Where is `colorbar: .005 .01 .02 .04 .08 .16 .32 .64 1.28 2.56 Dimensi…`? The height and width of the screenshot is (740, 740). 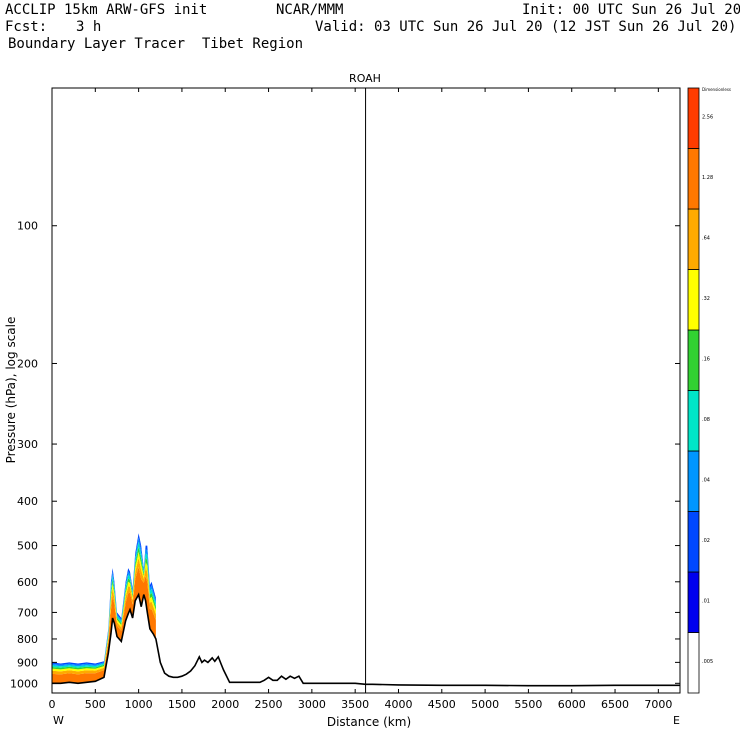 colorbar: .005 .01 .02 .04 .08 .16 .32 .64 1.28 2.56 Dimensi… is located at coordinates (709, 390).